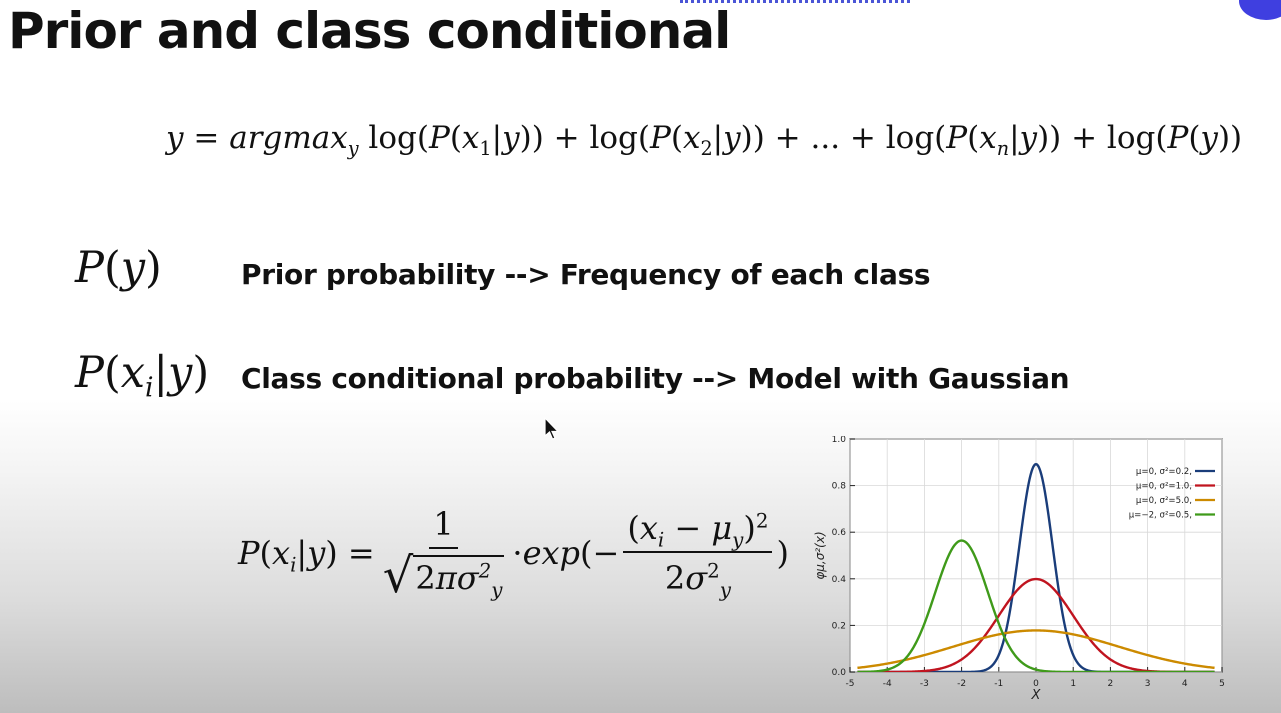 Image resolution: width=1281 pixels, height=713 pixels. I want to click on exponent-fraction: (xi − μy)2 2σ2y, so click(698, 554).